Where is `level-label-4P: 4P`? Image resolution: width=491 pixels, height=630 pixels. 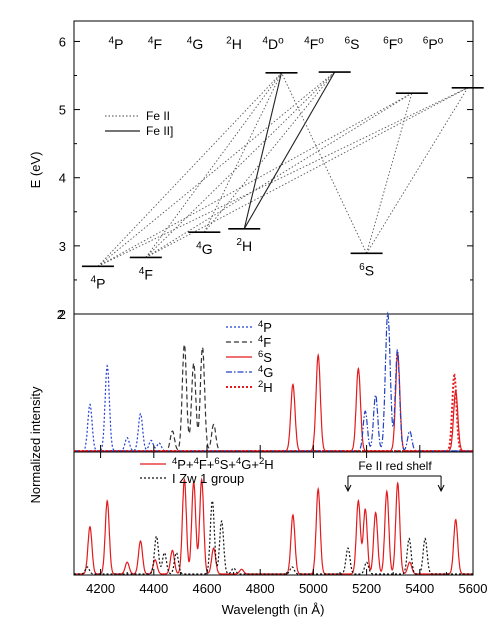 level-label-4P: 4P is located at coordinates (97, 283).